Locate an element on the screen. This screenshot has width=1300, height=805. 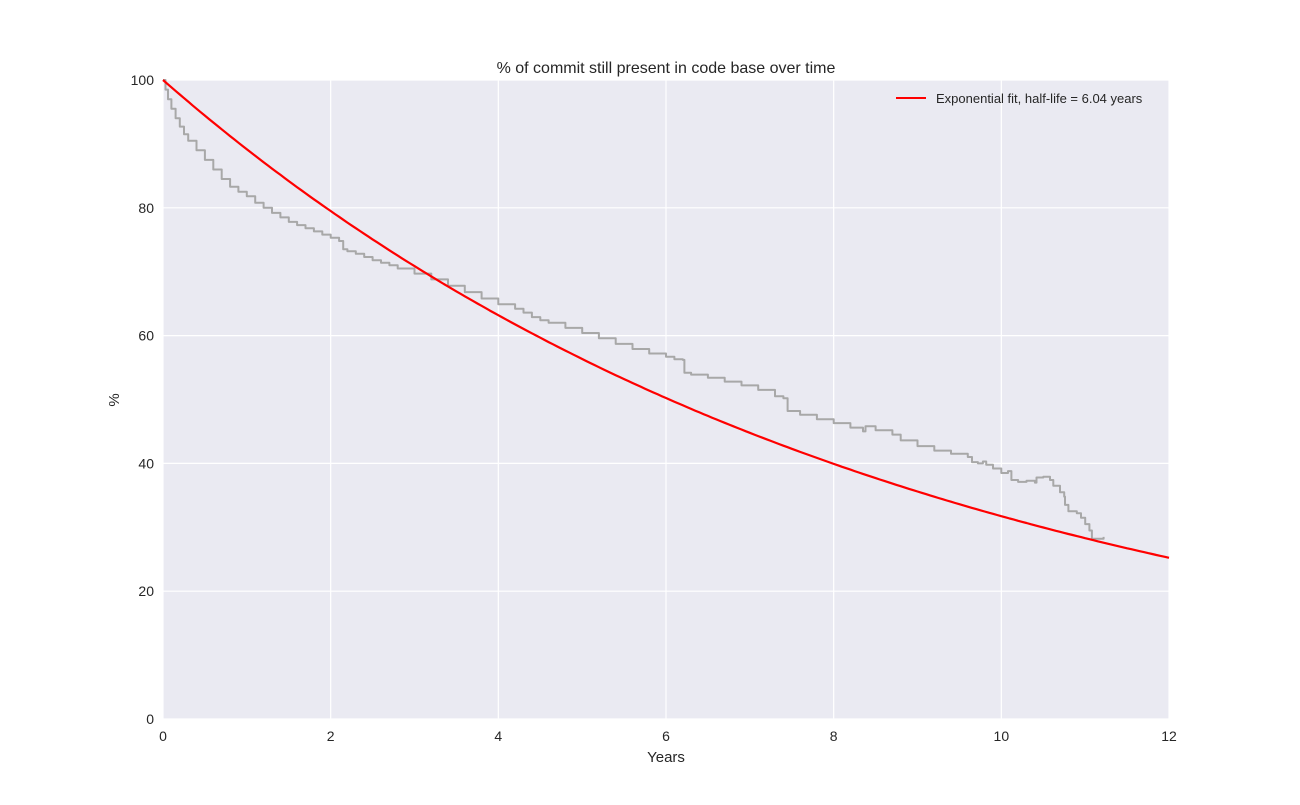
x-tick-label: 4 is located at coordinates (498, 736).